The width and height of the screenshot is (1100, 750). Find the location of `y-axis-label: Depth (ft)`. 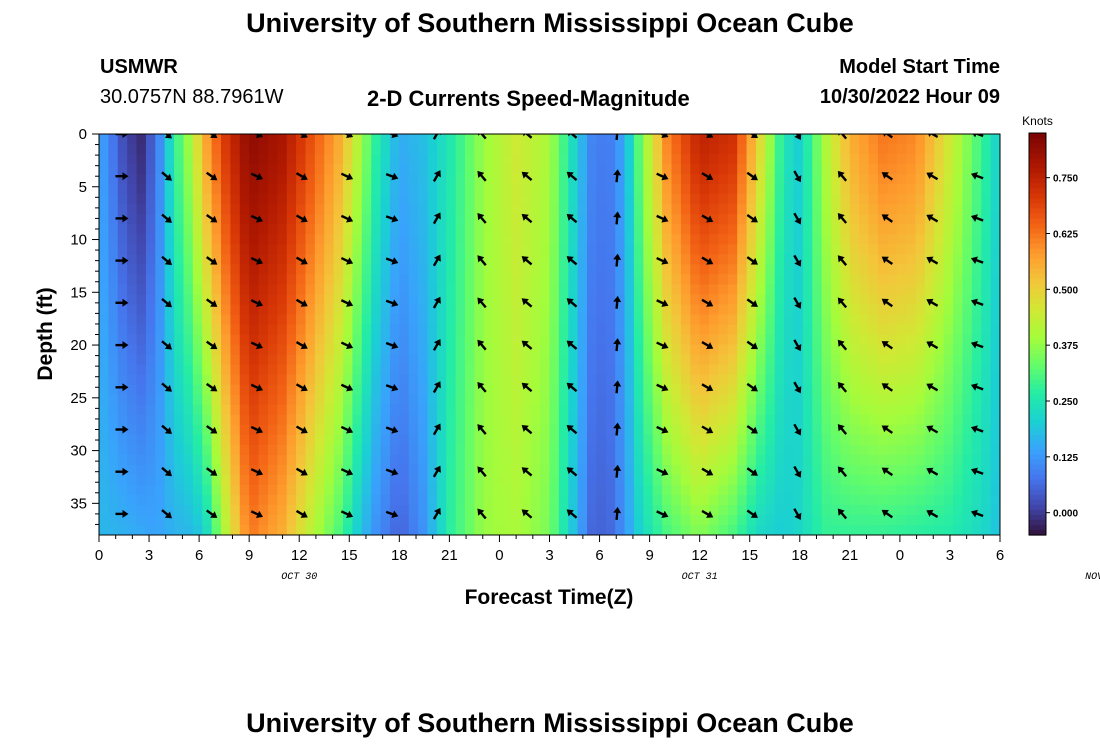

y-axis-label: Depth (ft) is located at coordinates (45, 333).